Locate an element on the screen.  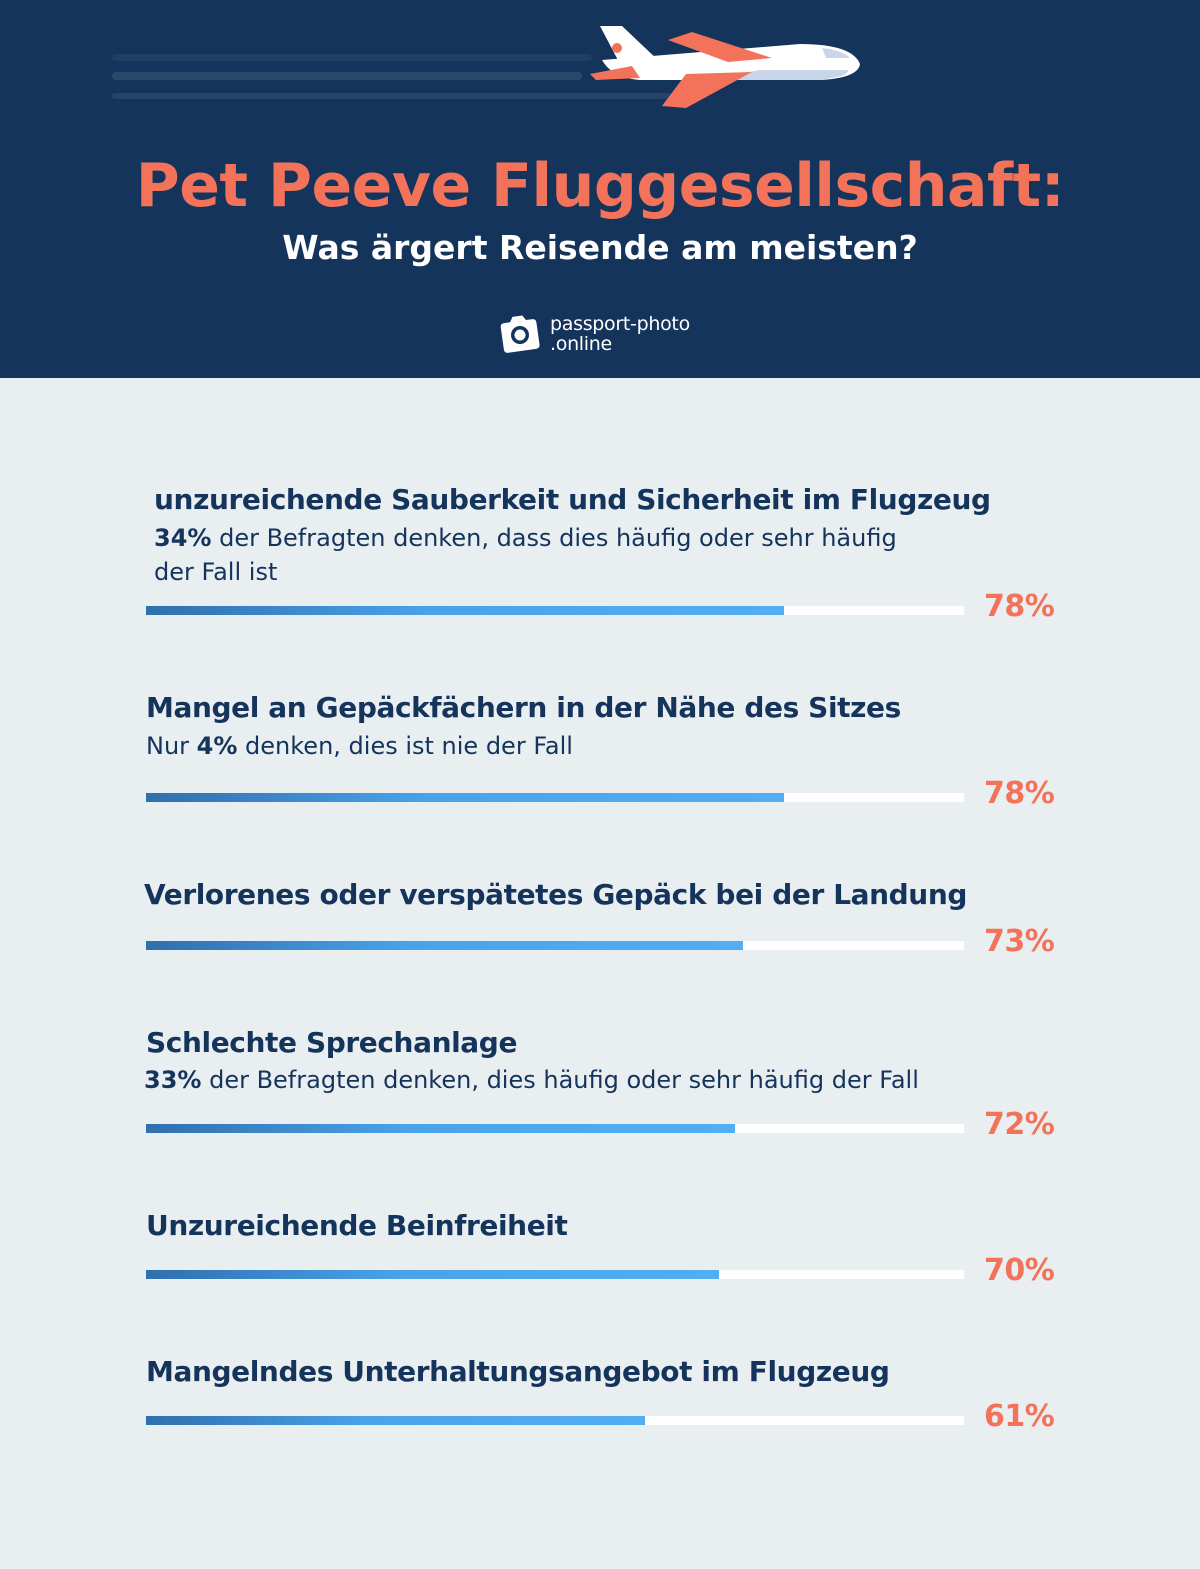
logo-text-line1: passport-photo is located at coordinates (620, 324).